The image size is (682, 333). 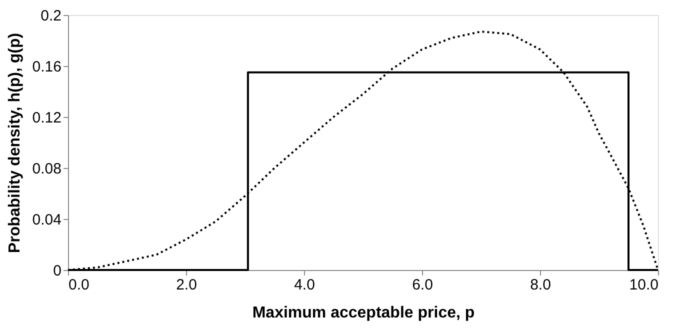 I want to click on y-tick-label: 0.08, so click(x=47, y=169).